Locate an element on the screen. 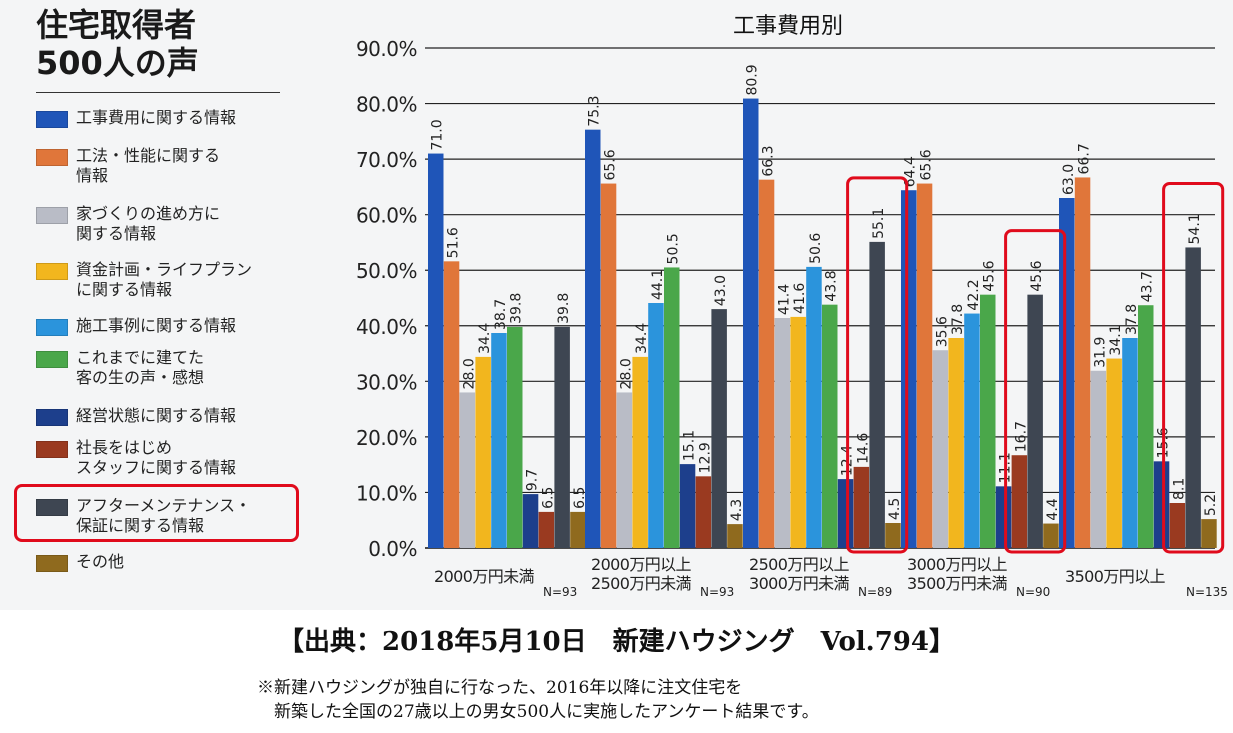 This screenshot has width=1233, height=733. y-tick-label: 10.0% is located at coordinates (386, 493).